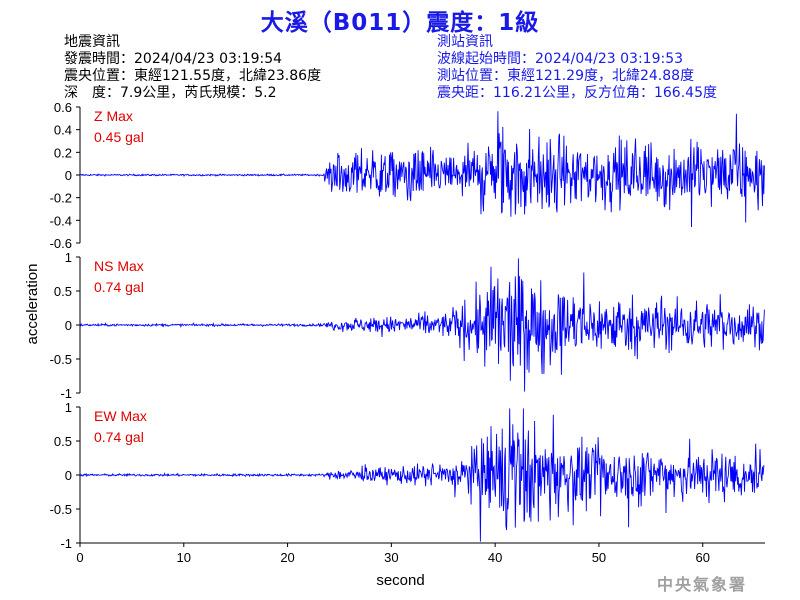  I want to click on y-axis-title: acceleration, so click(32, 304).